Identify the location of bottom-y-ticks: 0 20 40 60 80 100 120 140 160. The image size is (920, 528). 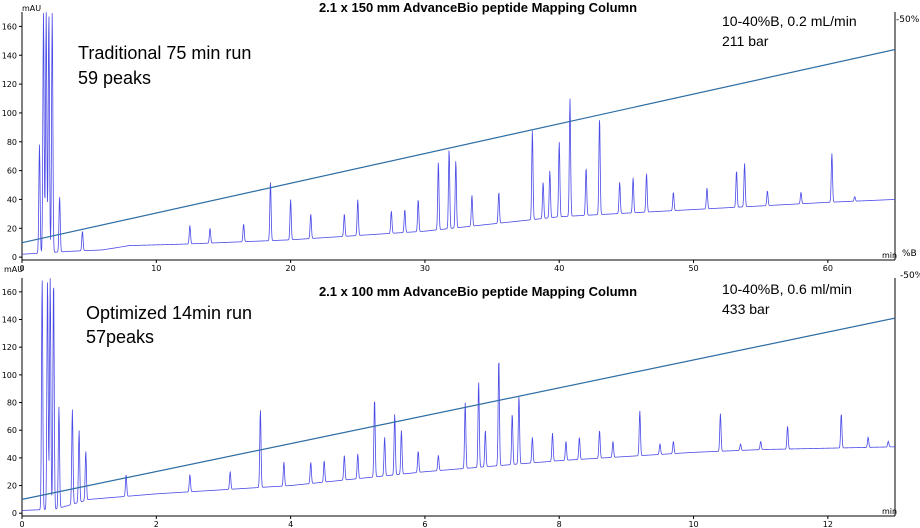
(12, 403).